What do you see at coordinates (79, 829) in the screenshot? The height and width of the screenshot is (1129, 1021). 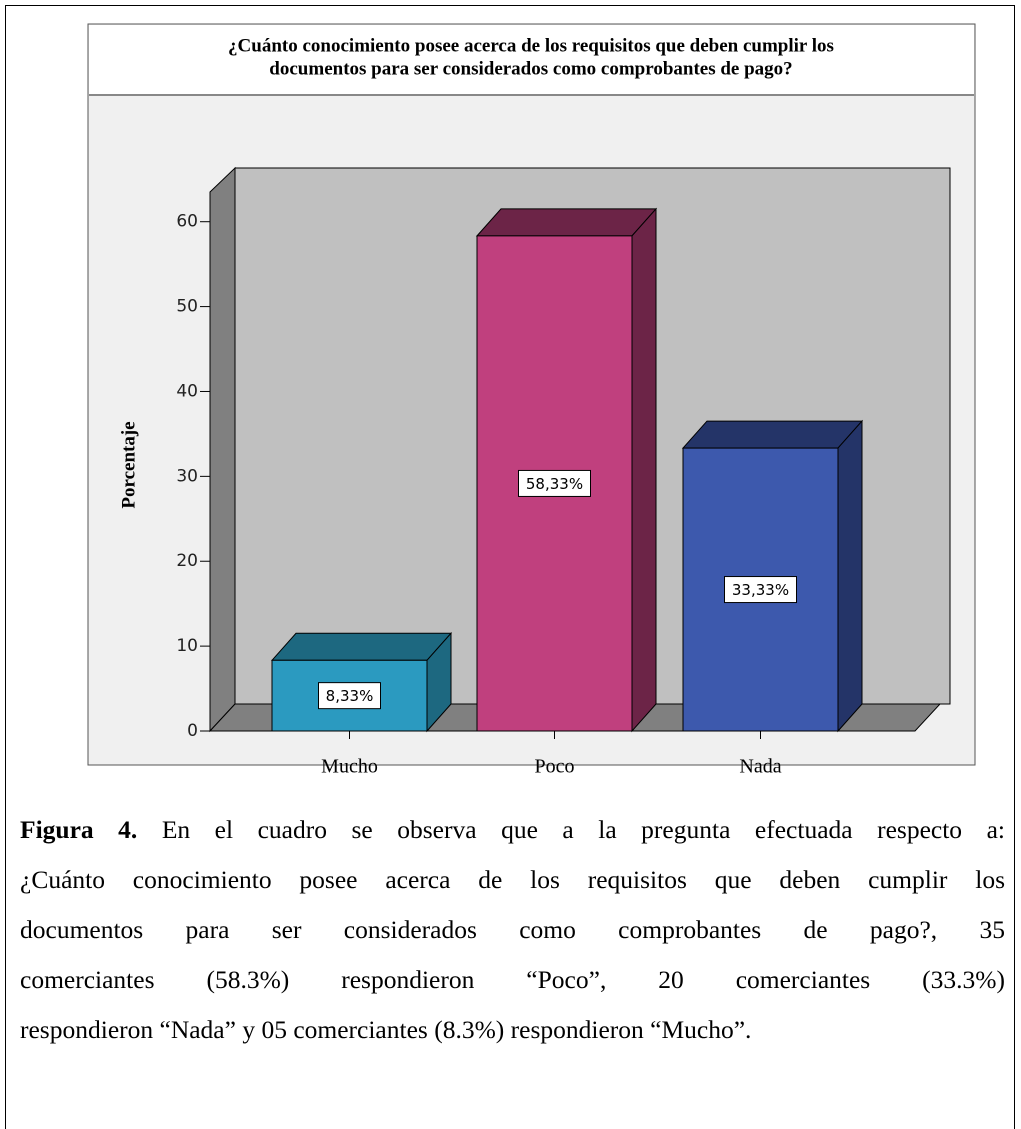 I see `caption-label: Figura 4.` at bounding box center [79, 829].